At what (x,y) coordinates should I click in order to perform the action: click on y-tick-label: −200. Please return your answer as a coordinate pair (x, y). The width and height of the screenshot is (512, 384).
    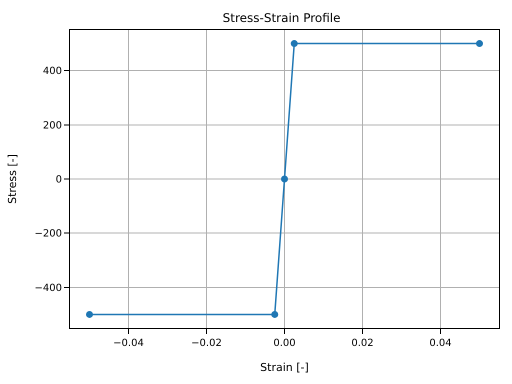
    Looking at the image, I should click on (48, 234).